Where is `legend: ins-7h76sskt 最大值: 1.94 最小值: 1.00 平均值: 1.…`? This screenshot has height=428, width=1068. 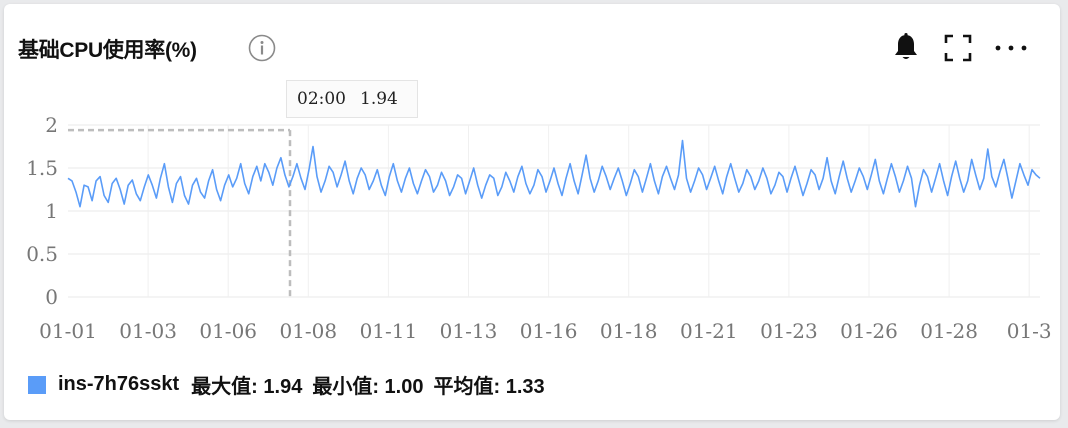 legend: ins-7h76sskt 最大值: 1.94 最小值: 1.00 平均值: 1.… is located at coordinates (286, 384).